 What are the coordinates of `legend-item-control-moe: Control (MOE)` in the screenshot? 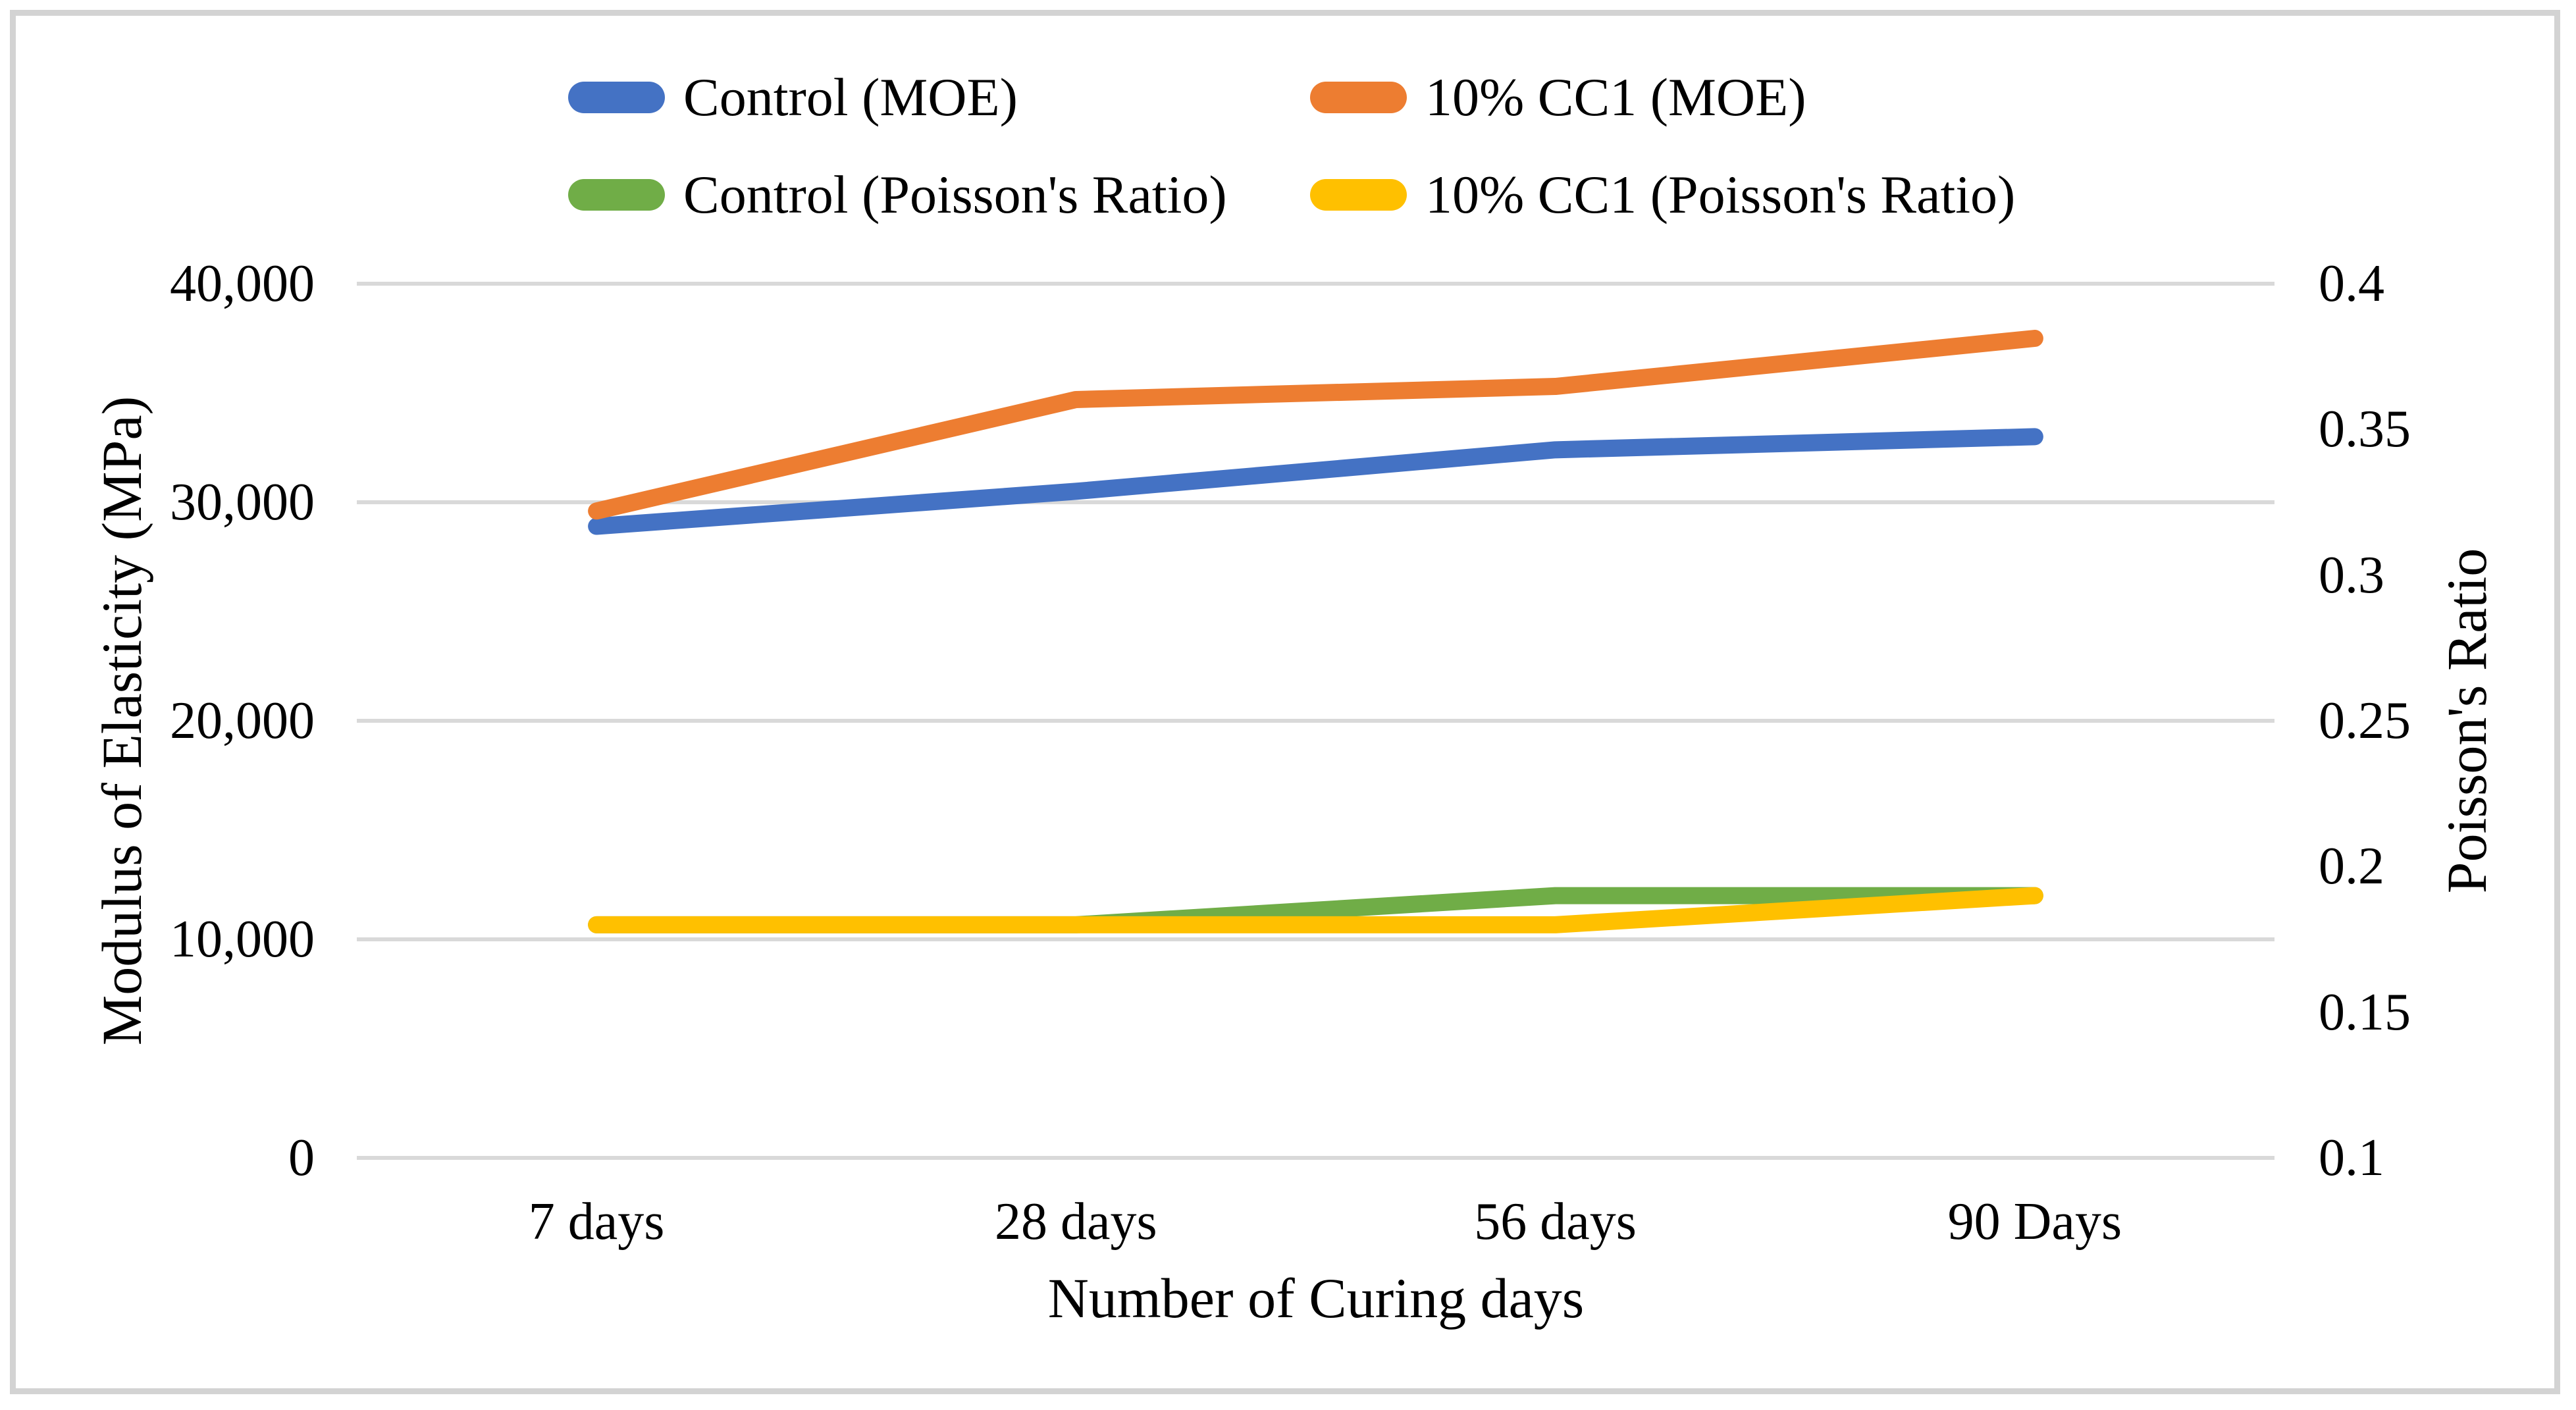 It's located at (793, 97).